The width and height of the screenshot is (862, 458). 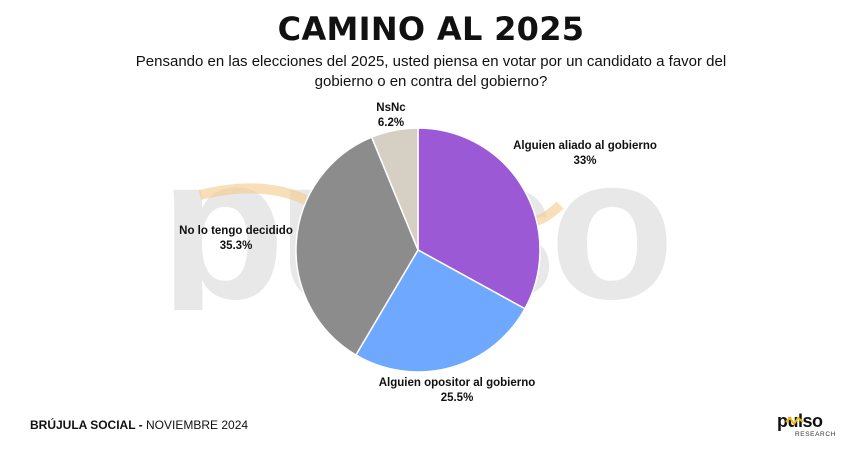 I want to click on slice-label-opositor: Alguien opositor al gobierno 25.5%, so click(x=457, y=391).